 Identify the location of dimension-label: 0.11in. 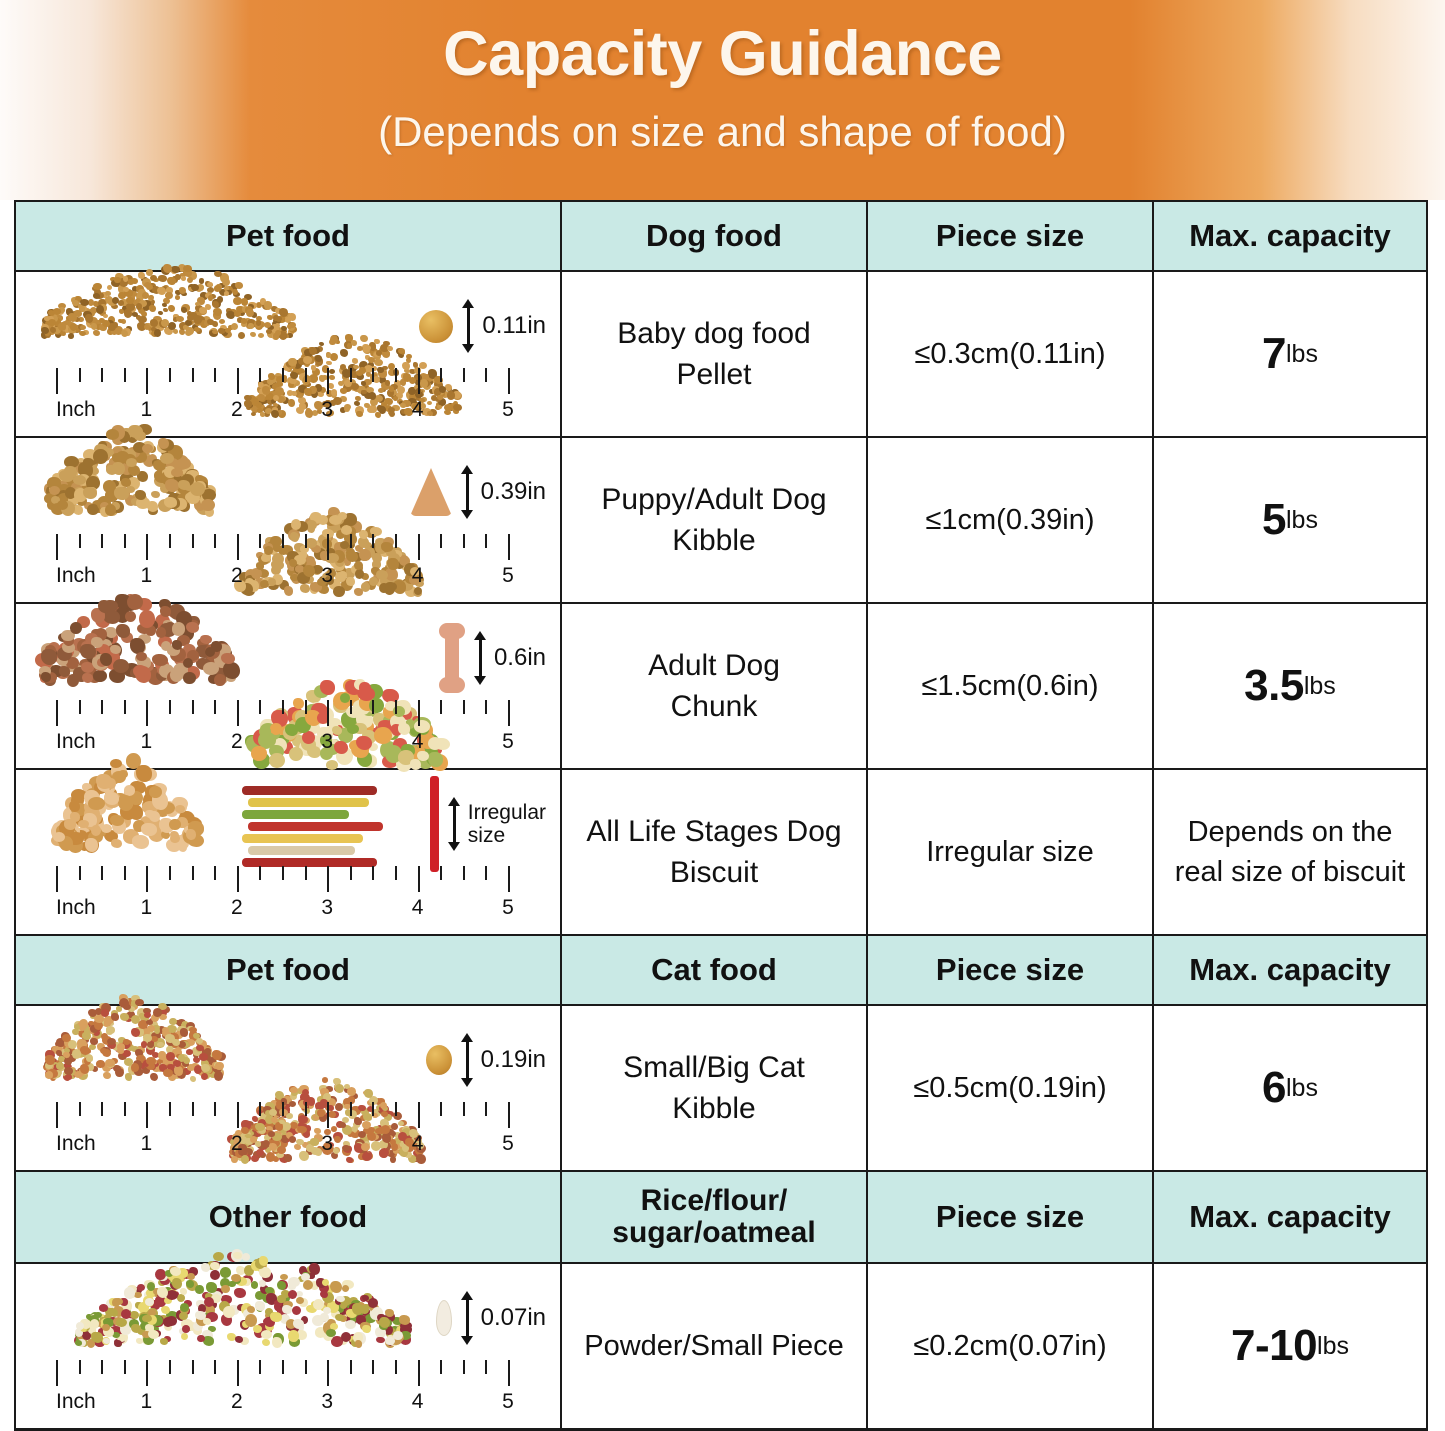
(514, 325).